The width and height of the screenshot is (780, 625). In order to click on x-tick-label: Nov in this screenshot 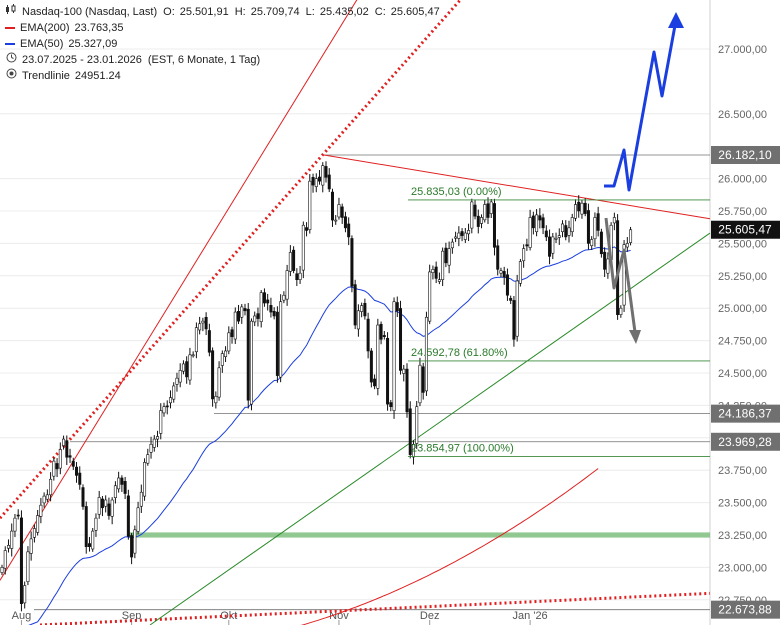, I will do `click(339, 616)`.